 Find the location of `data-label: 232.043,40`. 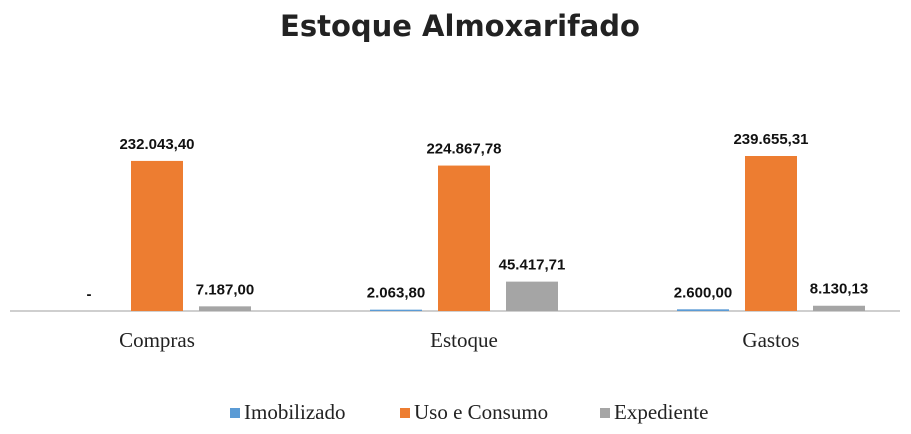

data-label: 232.043,40 is located at coordinates (156, 144).